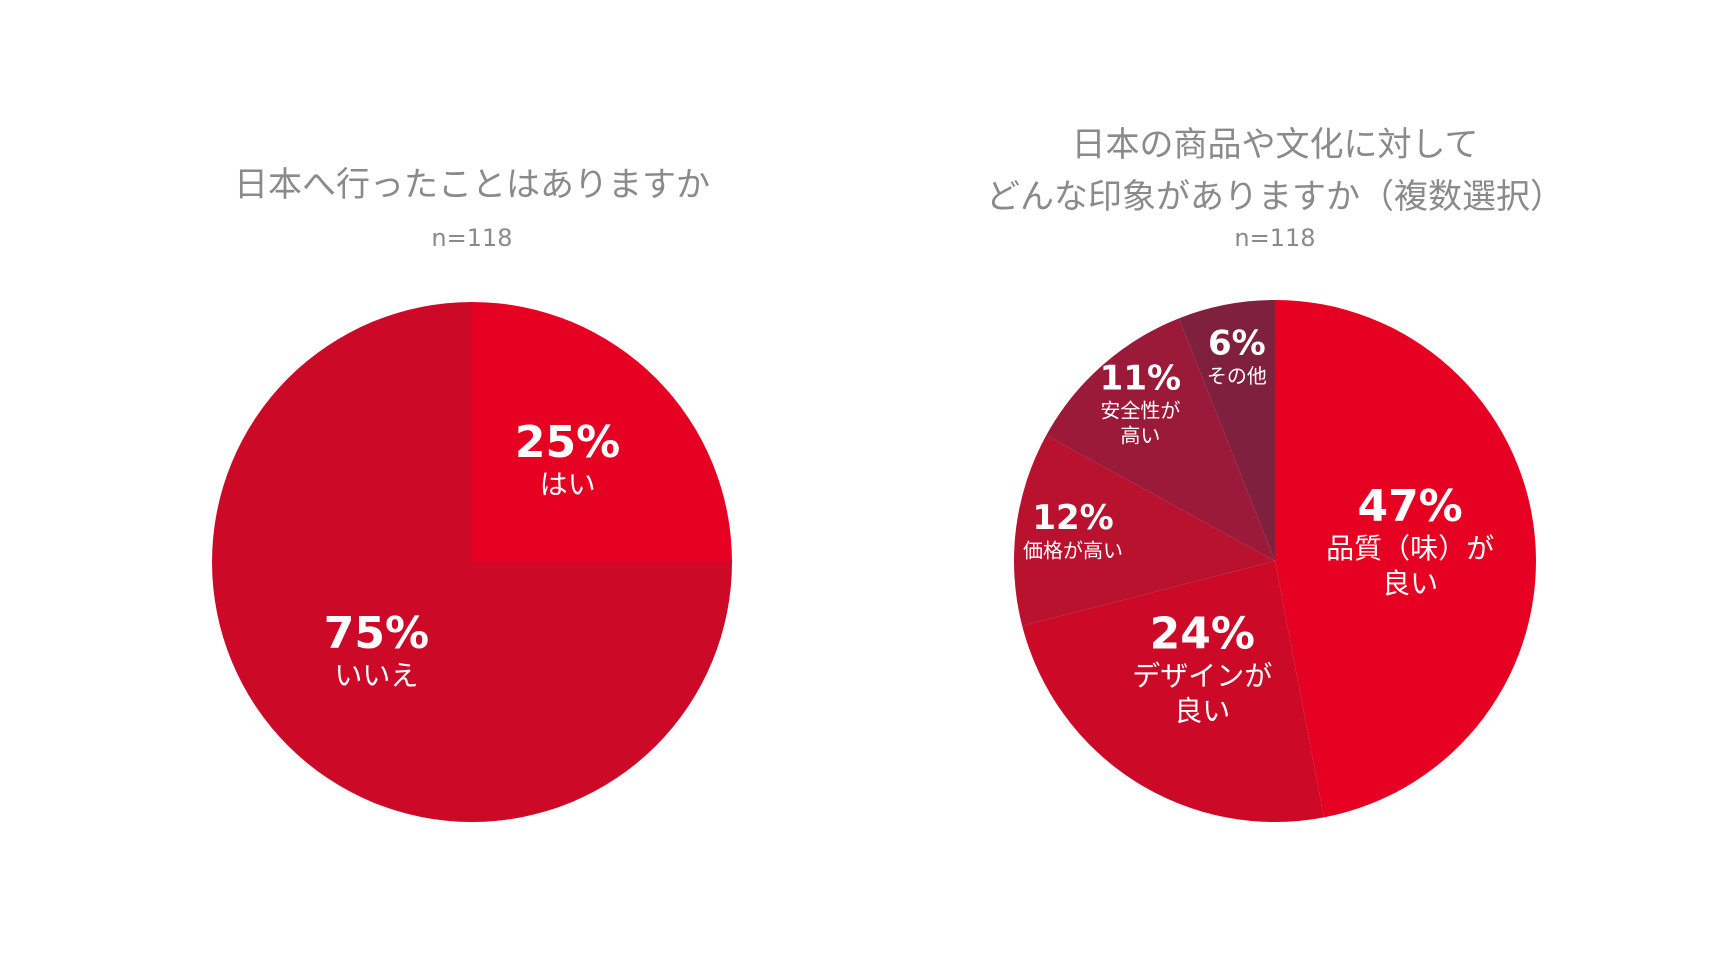 The image size is (1710, 963). What do you see at coordinates (1140, 378) in the screenshot?
I see `value-label: 11%` at bounding box center [1140, 378].